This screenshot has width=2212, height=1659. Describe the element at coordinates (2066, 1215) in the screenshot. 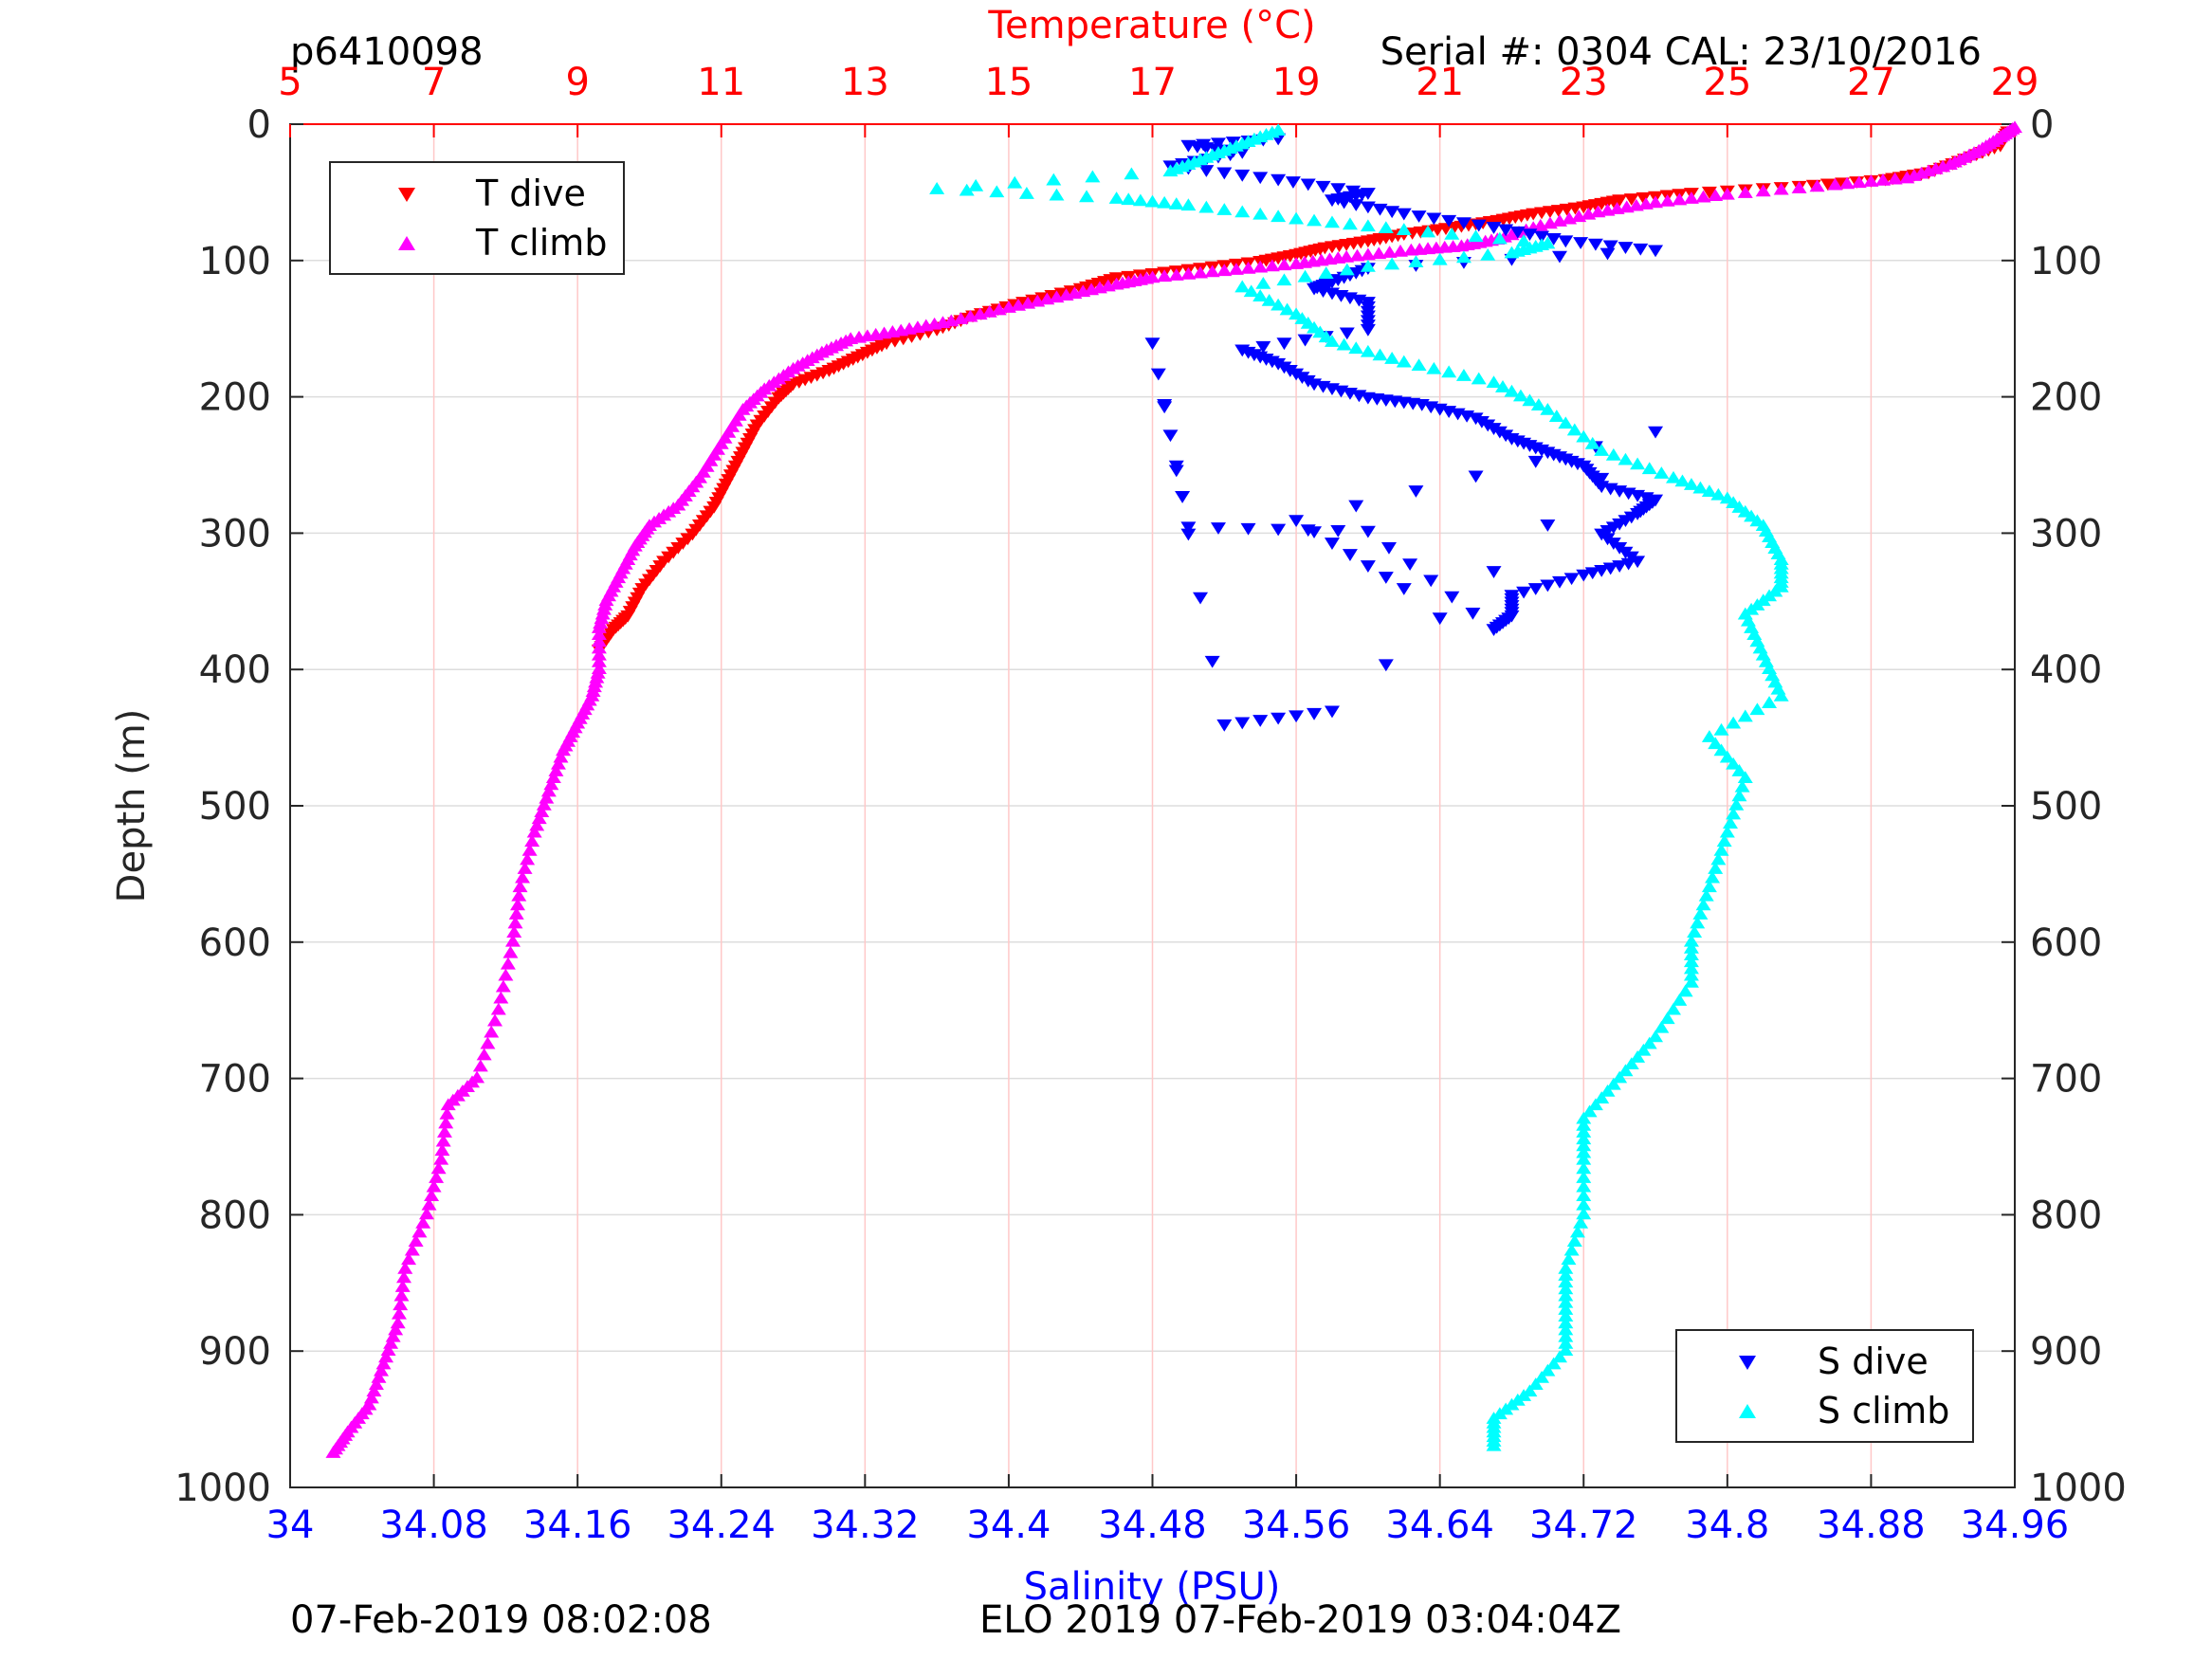

I see `depth-tick-label-right: 800` at that location.